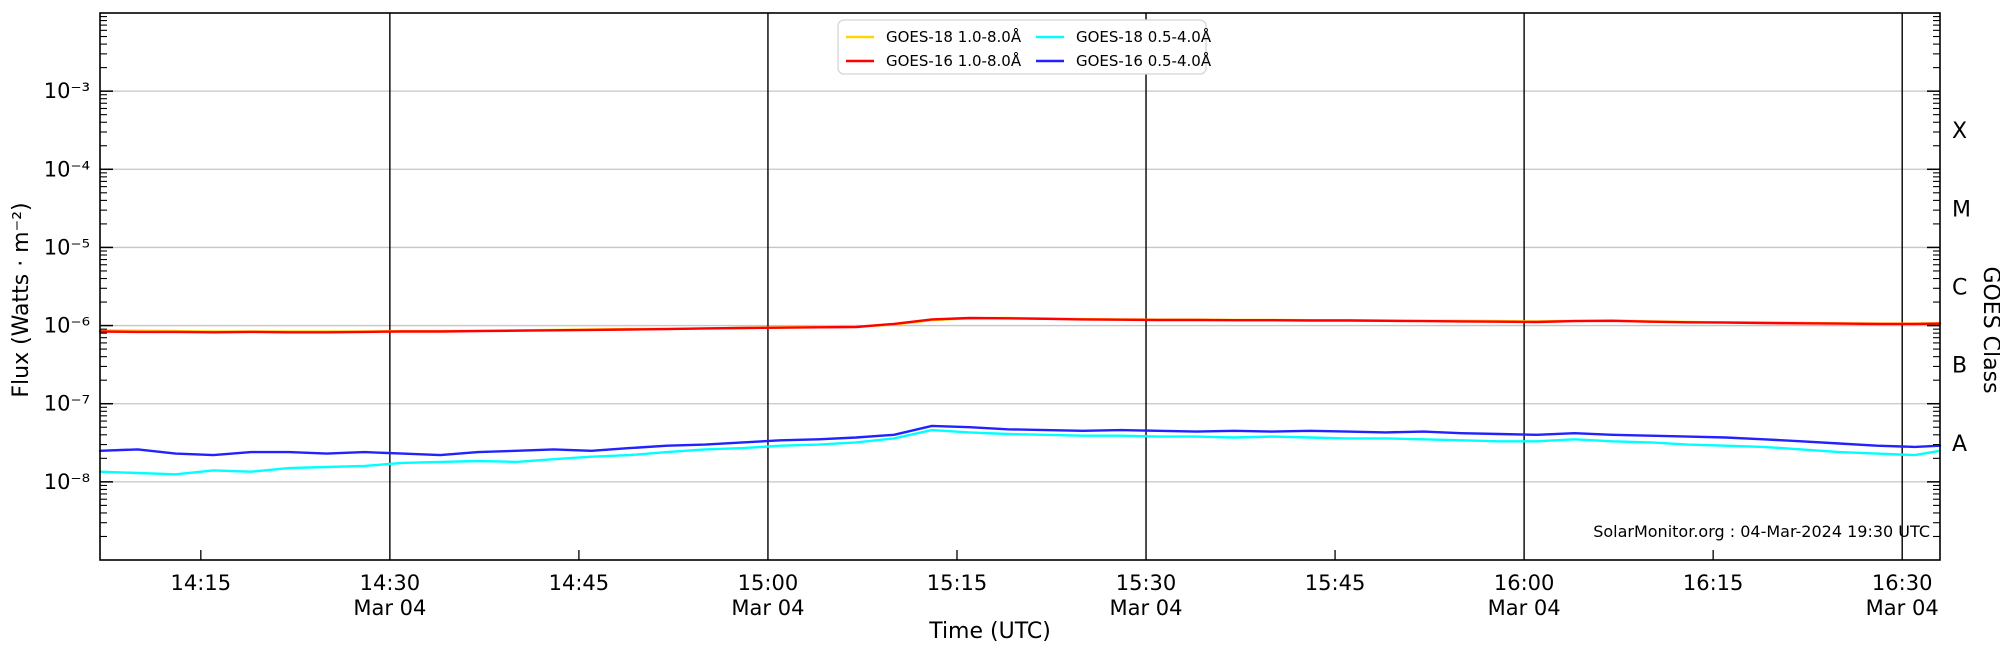  Describe the element at coordinates (67, 482) in the screenshot. I see `y-tick-label: 10⁻⁸` at that location.